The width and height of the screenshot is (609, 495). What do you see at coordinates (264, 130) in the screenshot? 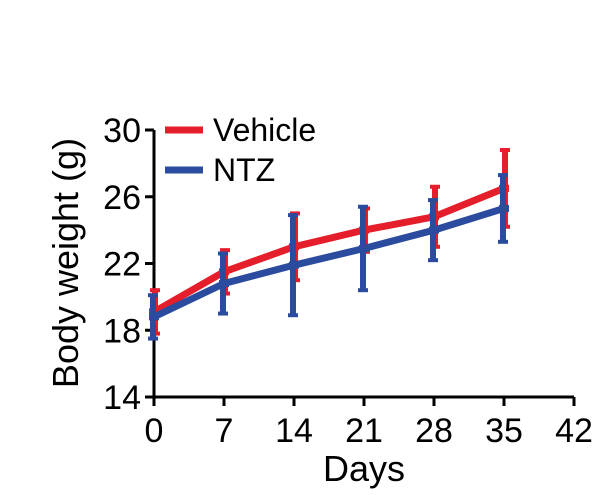
I see `legend-label: Vehicle` at bounding box center [264, 130].